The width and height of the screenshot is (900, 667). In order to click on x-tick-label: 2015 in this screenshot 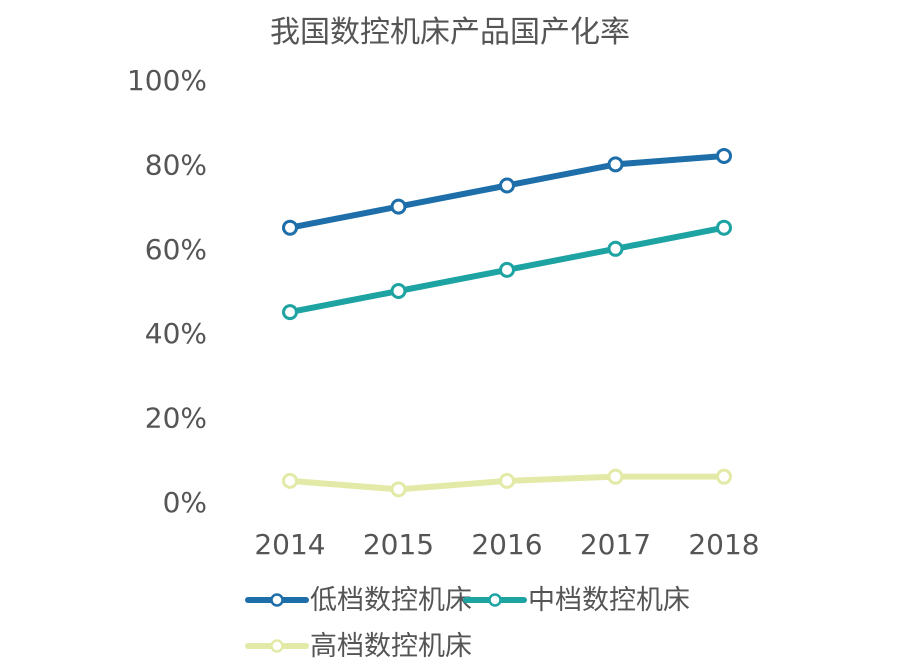, I will do `click(398, 544)`.